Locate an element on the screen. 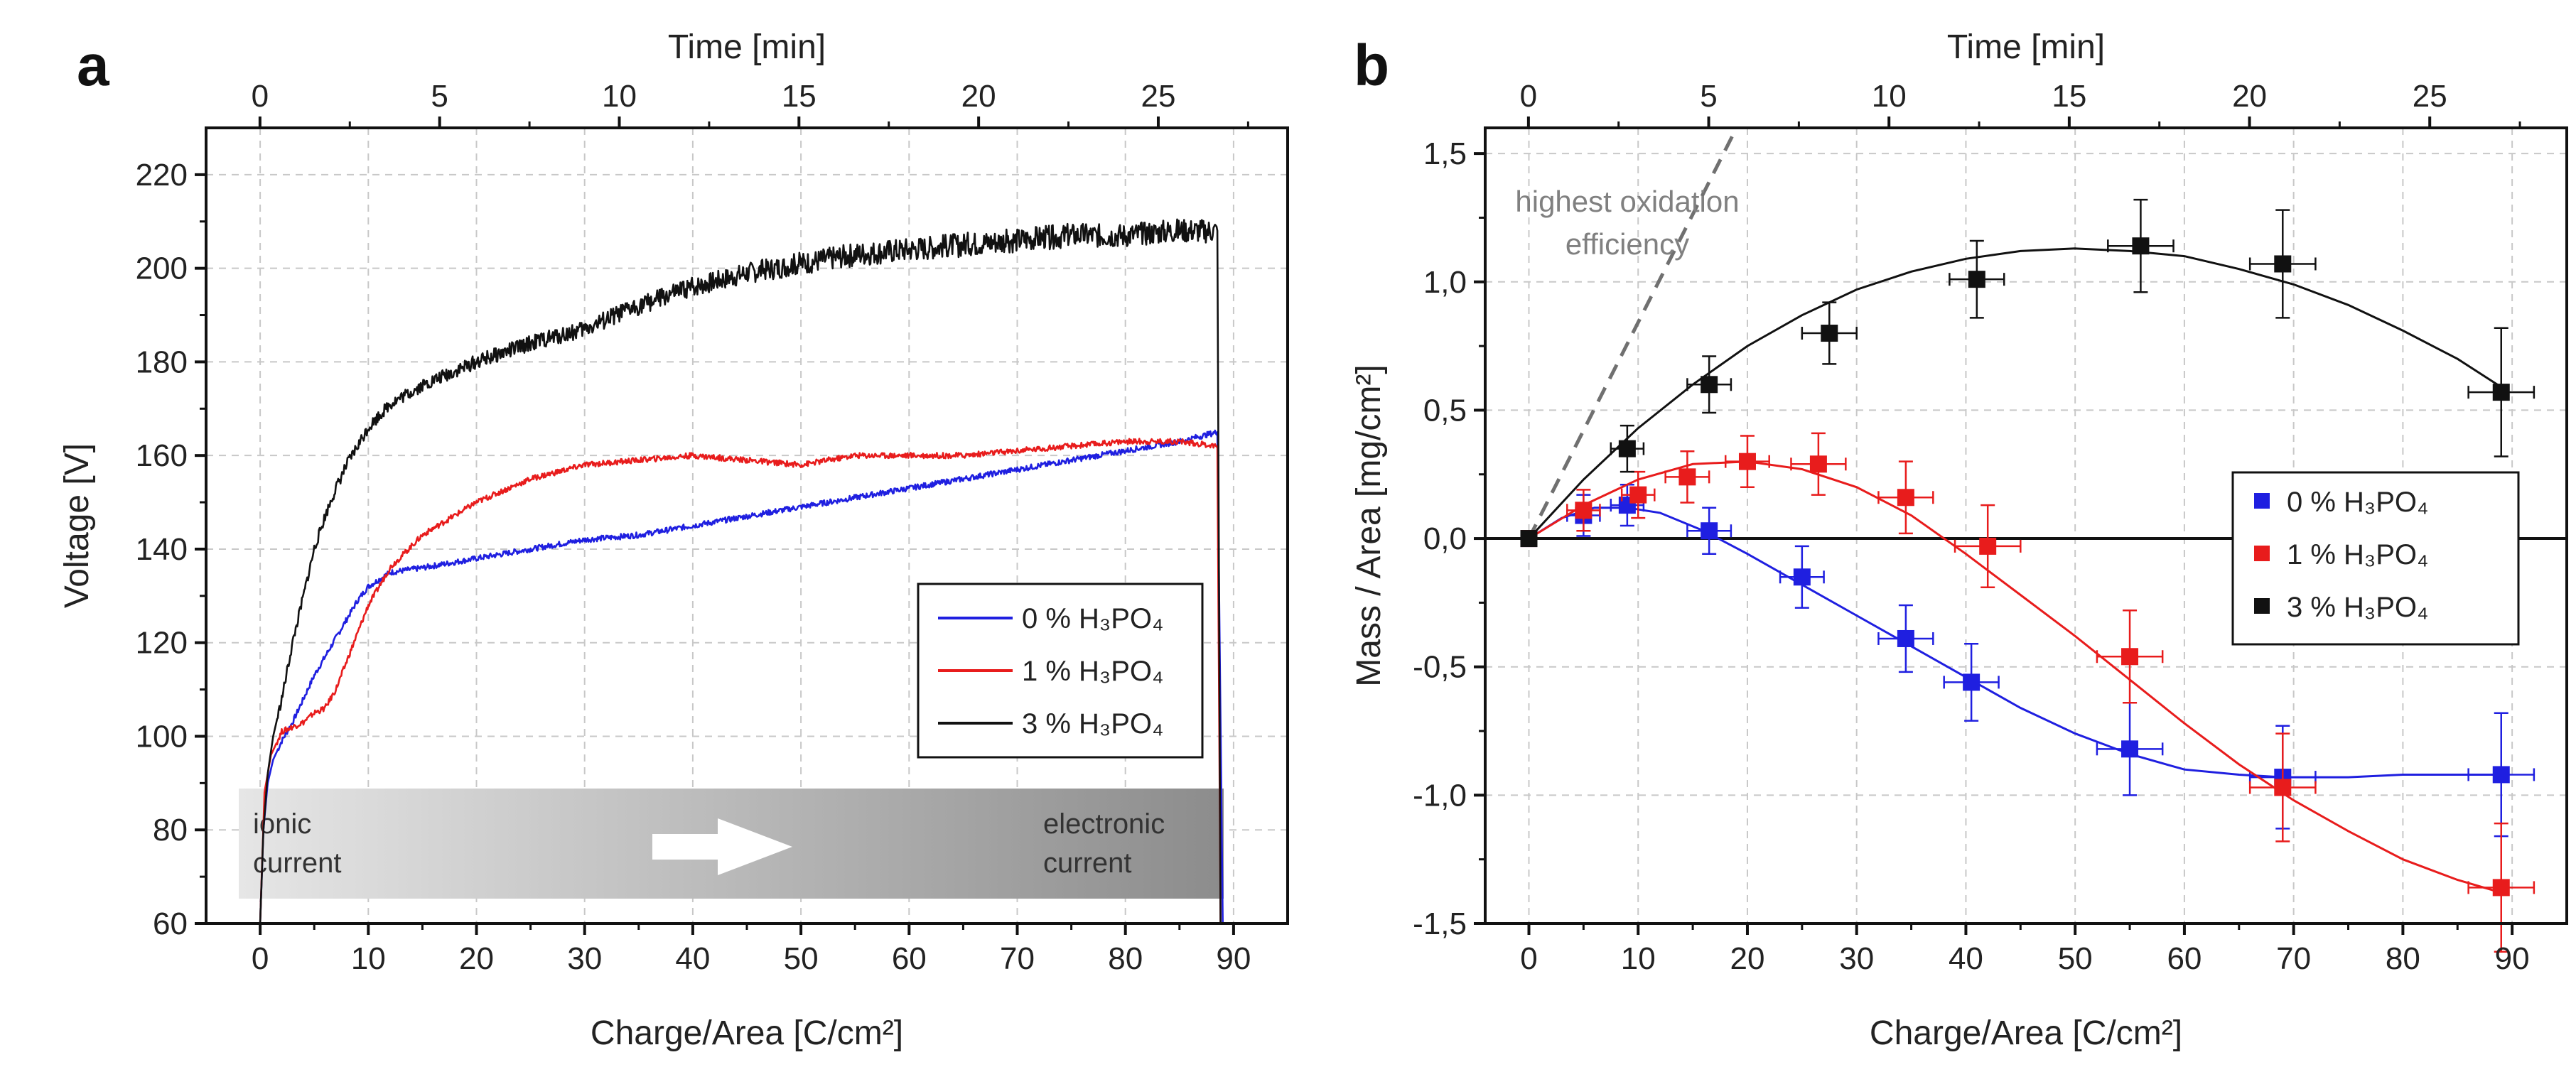  panel-b-x-axis-title: Charge/Area [C/cm²] is located at coordinates (2026, 1033).